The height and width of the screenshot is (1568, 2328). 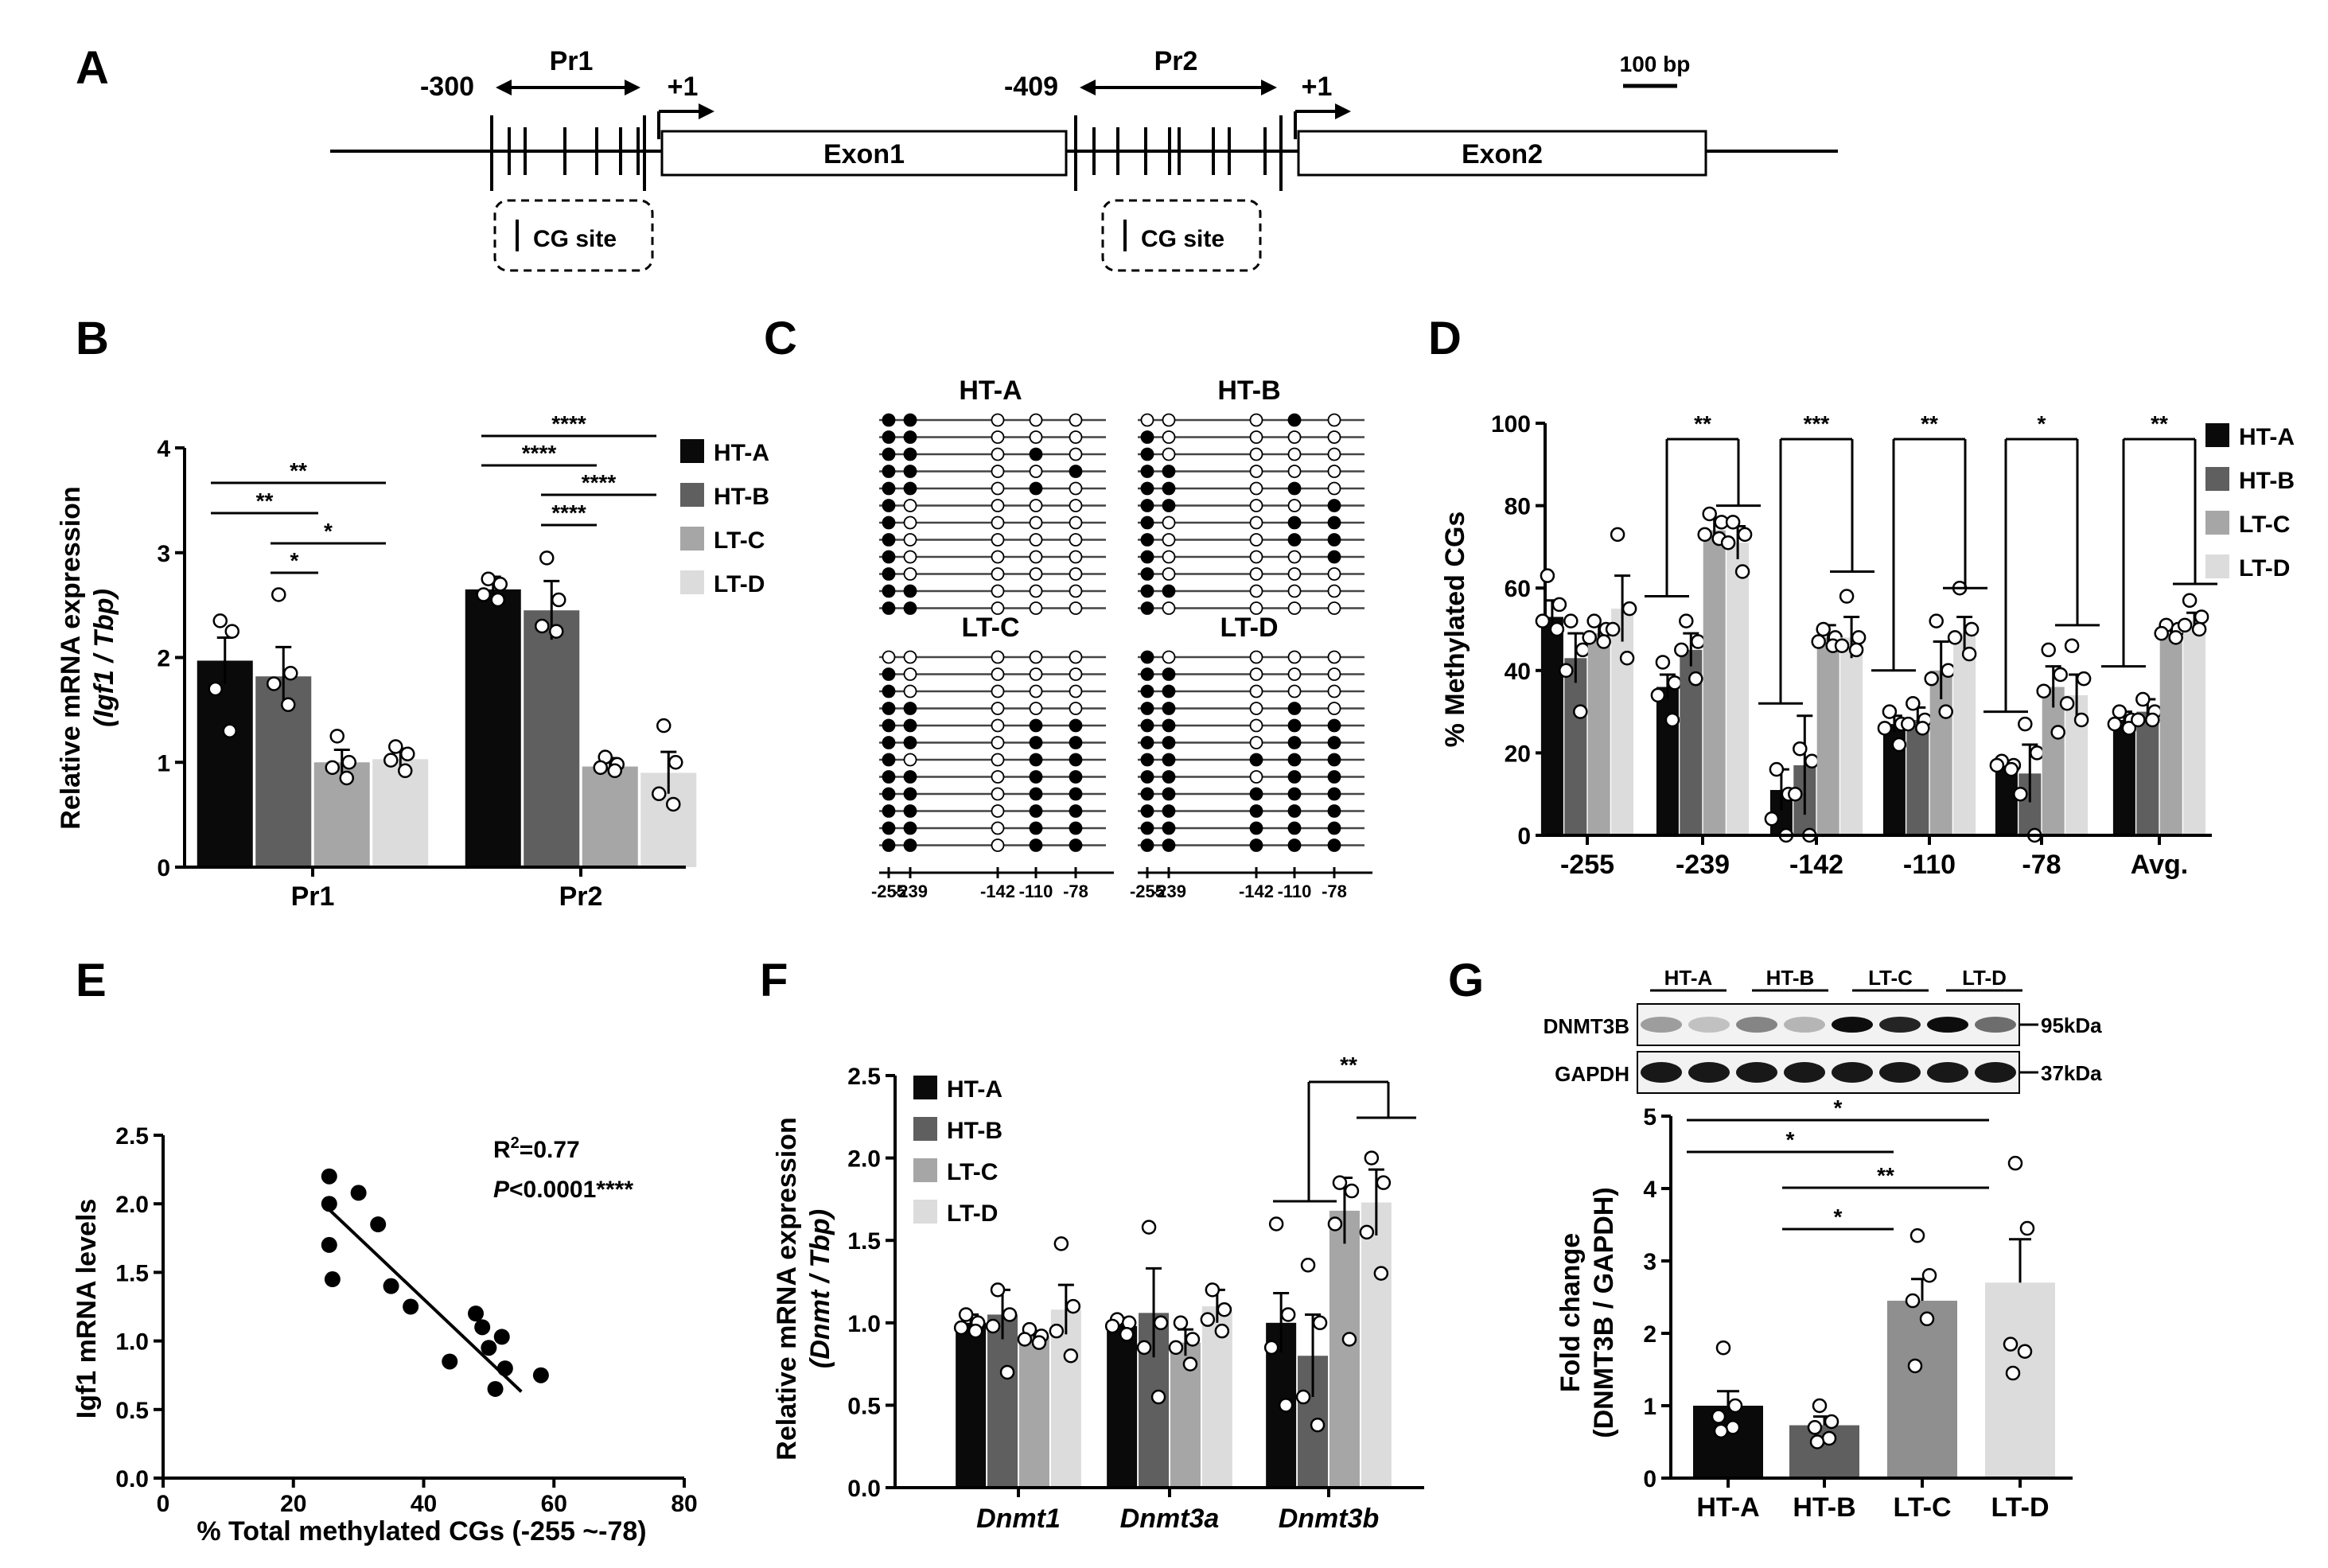 I want to click on panel-e-y-tick-label: 1.5, so click(x=132, y=1273).